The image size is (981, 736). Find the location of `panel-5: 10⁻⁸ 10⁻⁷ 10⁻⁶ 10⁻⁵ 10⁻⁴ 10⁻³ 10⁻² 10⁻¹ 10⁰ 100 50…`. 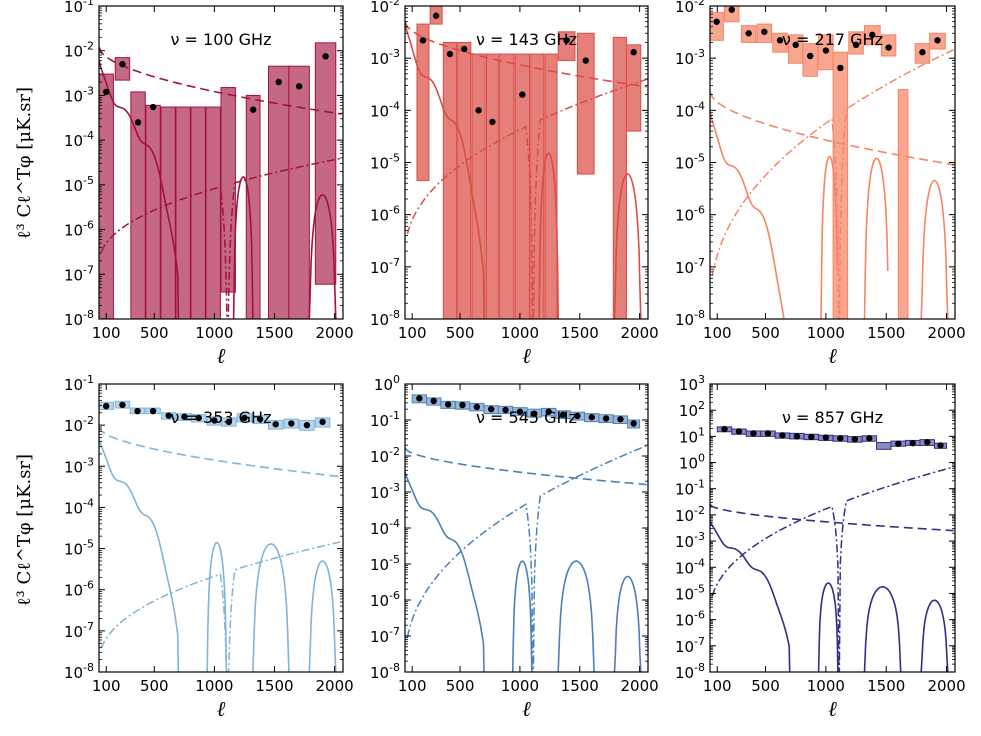

panel-5: 10⁻⁸ 10⁻⁷ 10⁻⁶ 10⁻⁵ 10⁻⁴ 10⁻³ 10⁻² 10⁻¹ 10⁰ 100 50… is located at coordinates (514, 547).